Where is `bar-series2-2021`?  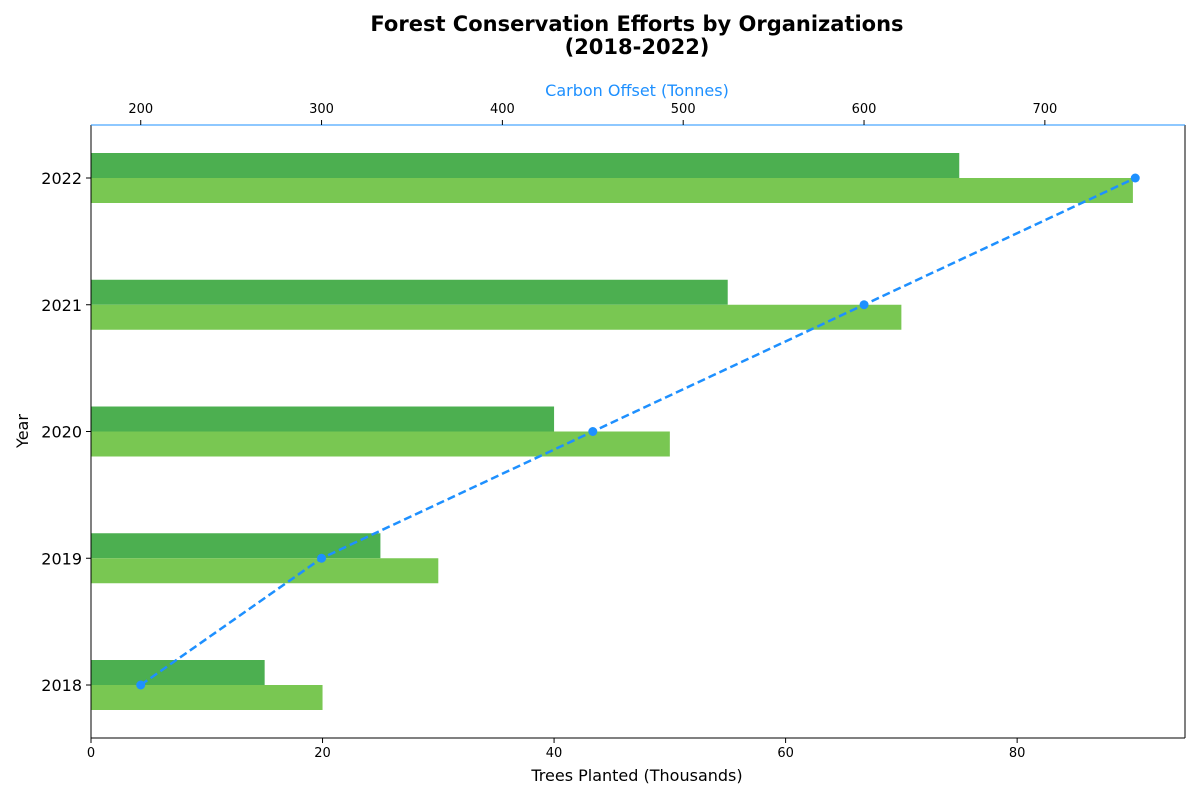 bar-series2-2021 is located at coordinates (496, 317).